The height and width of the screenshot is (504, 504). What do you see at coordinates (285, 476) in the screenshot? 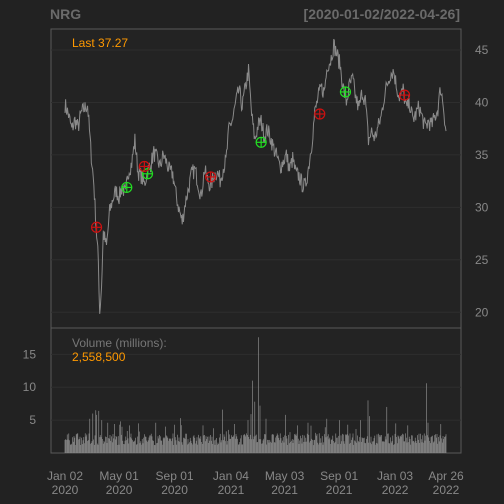
I see `date-tick-month: May 03` at bounding box center [285, 476].